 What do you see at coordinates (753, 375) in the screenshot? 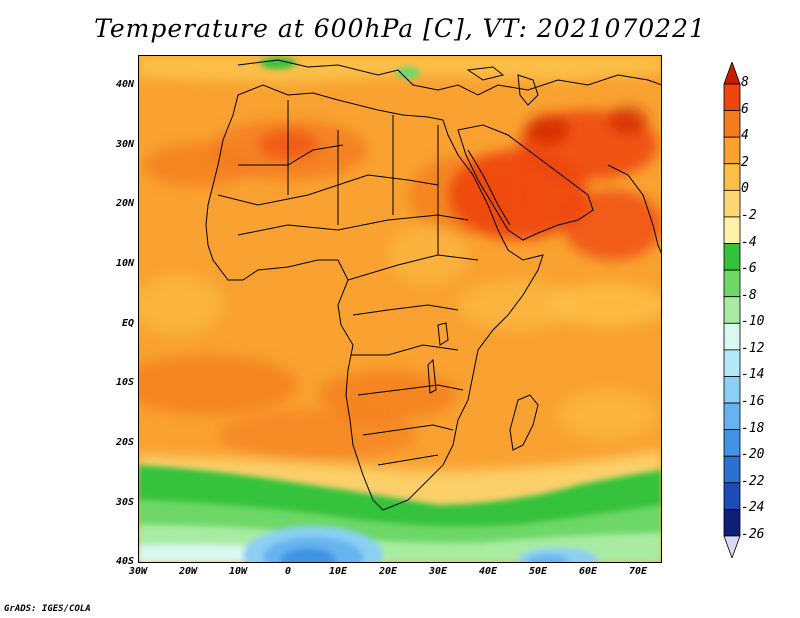
I see `colorbar-label: -14` at bounding box center [753, 375].